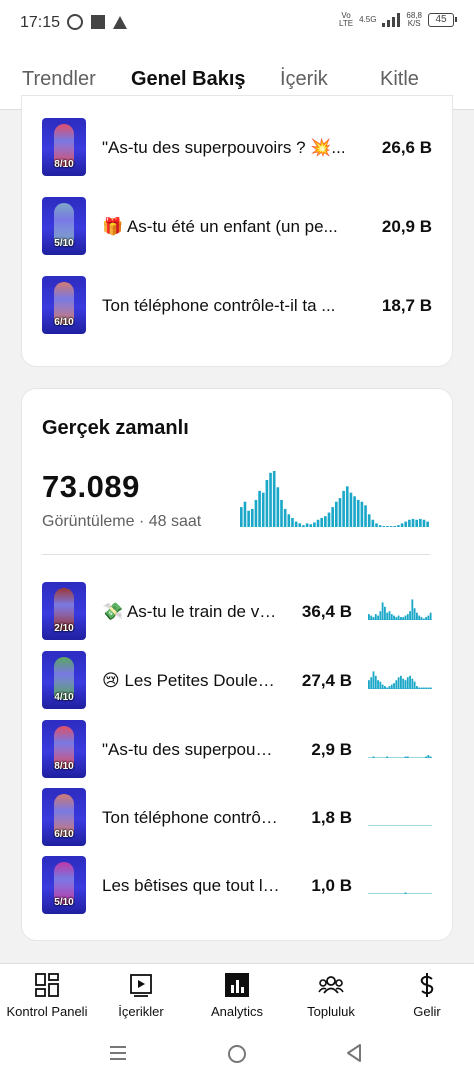  Describe the element at coordinates (331, 995) in the screenshot. I see `nav-topluluk: Topluluk` at that location.